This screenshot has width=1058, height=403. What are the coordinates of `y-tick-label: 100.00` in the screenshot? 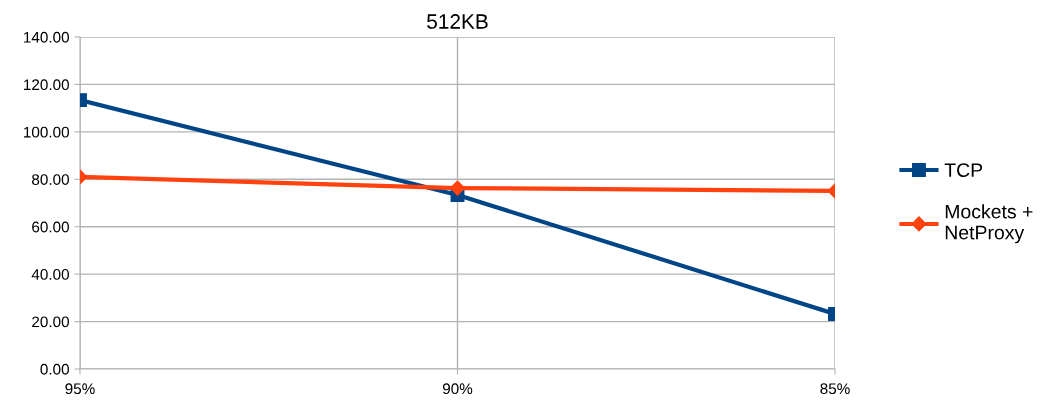 It's located at (46, 132).